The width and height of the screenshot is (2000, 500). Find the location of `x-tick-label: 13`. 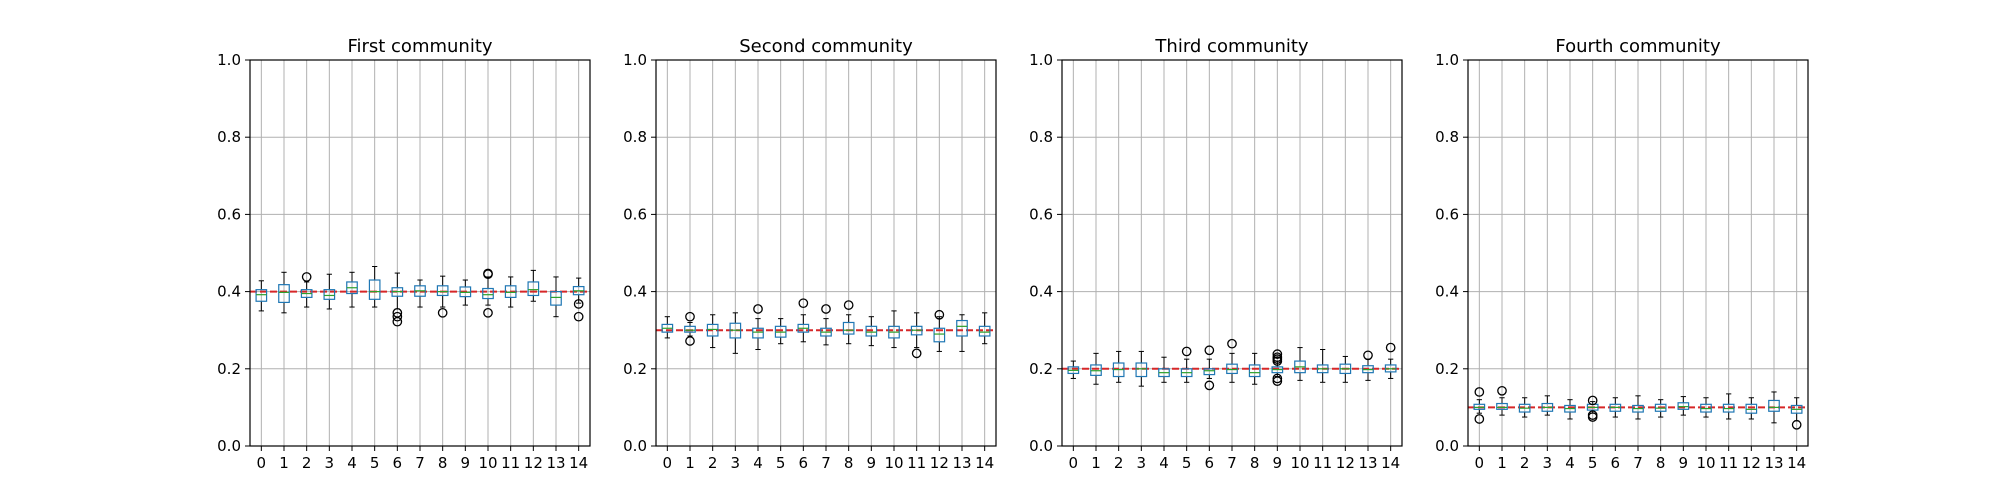

x-tick-label: 13 is located at coordinates (961, 463).